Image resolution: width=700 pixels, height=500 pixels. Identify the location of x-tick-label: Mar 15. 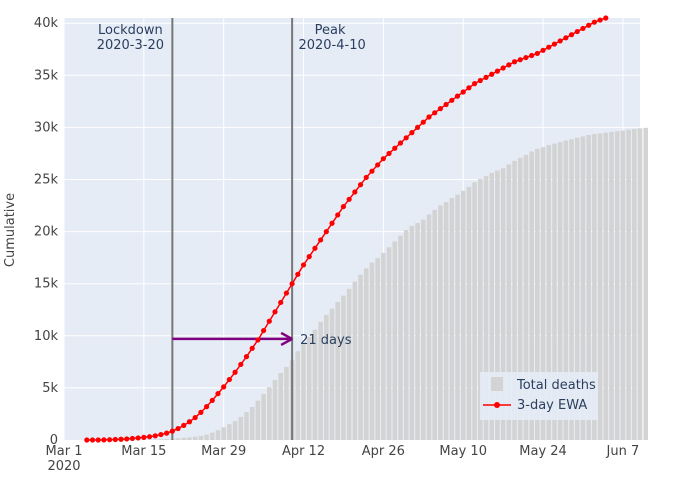
(143, 451).